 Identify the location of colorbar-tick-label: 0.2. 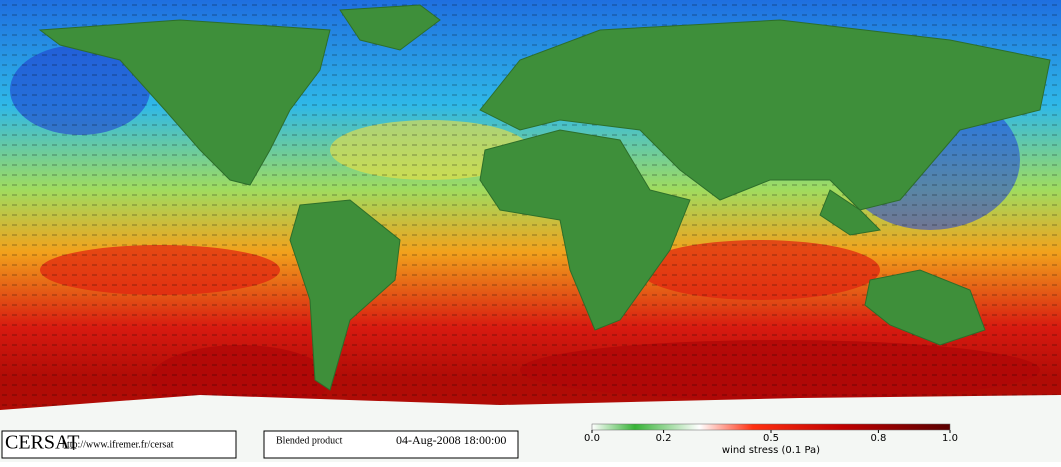
(664, 438).